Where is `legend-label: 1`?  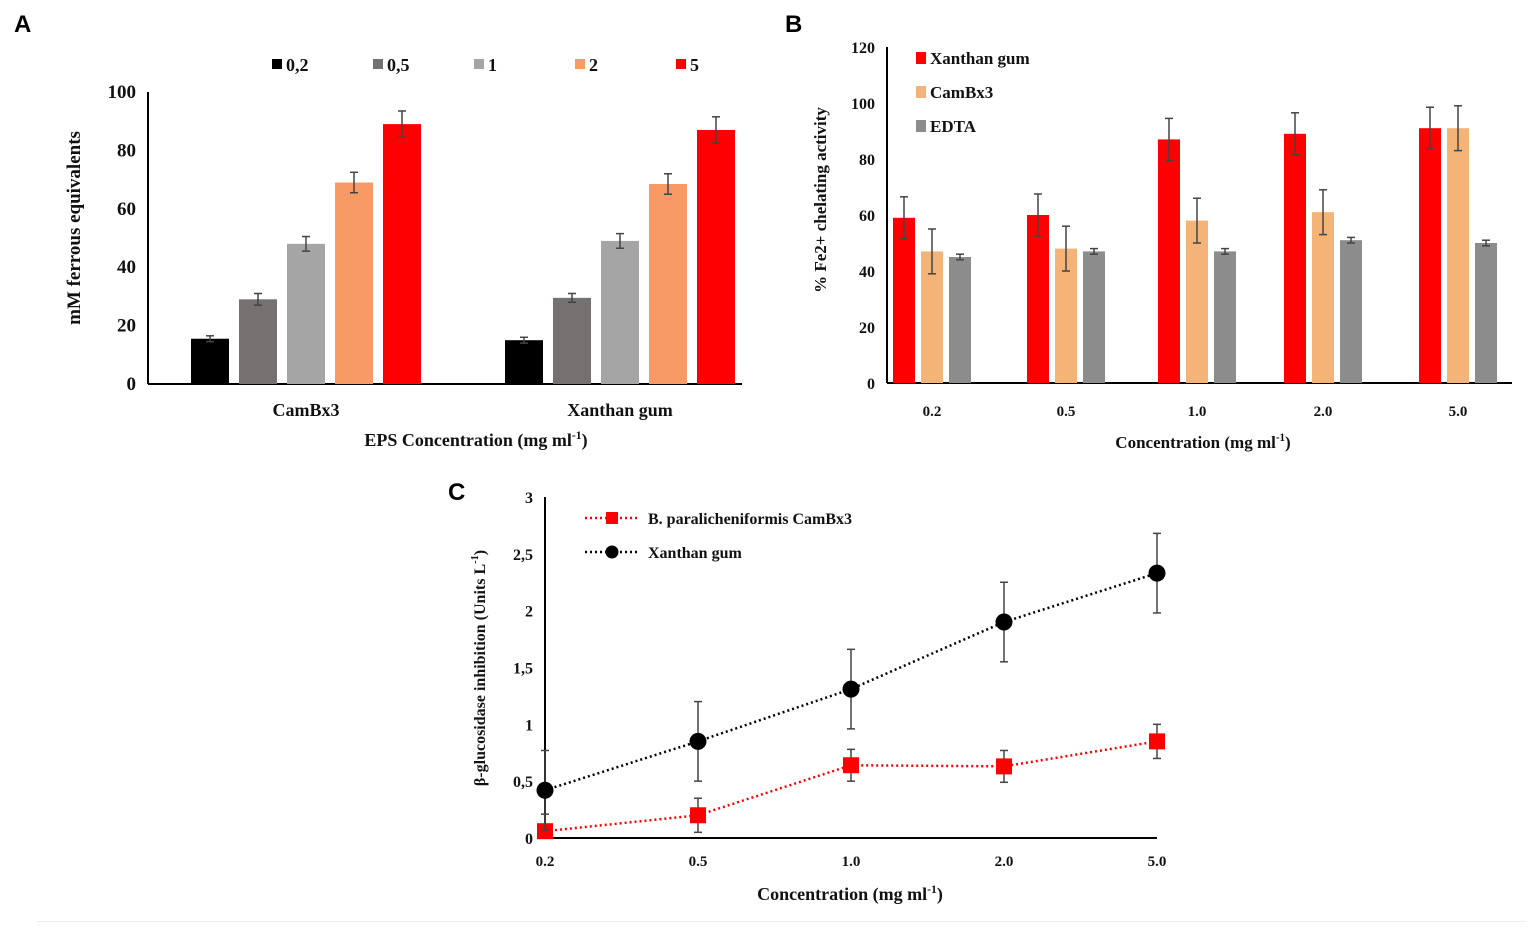 legend-label: 1 is located at coordinates (492, 65).